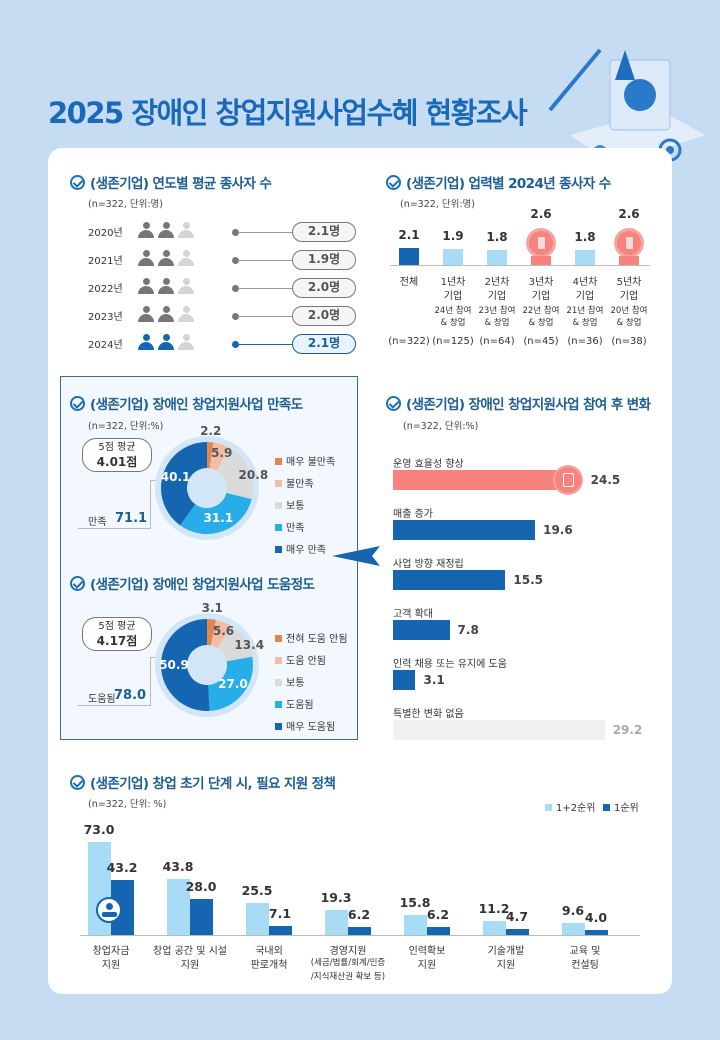 The width and height of the screenshot is (720, 1040). Describe the element at coordinates (415, 902) in the screenshot. I see `value-label: 15.8` at that location.